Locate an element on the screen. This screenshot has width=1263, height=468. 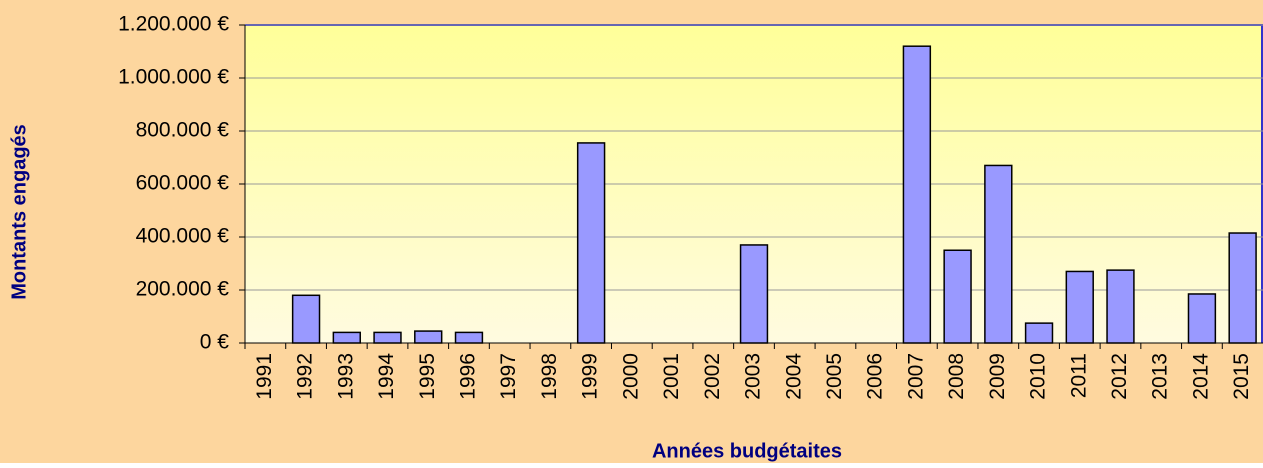
x-tick-label: 1992 is located at coordinates (305, 376).